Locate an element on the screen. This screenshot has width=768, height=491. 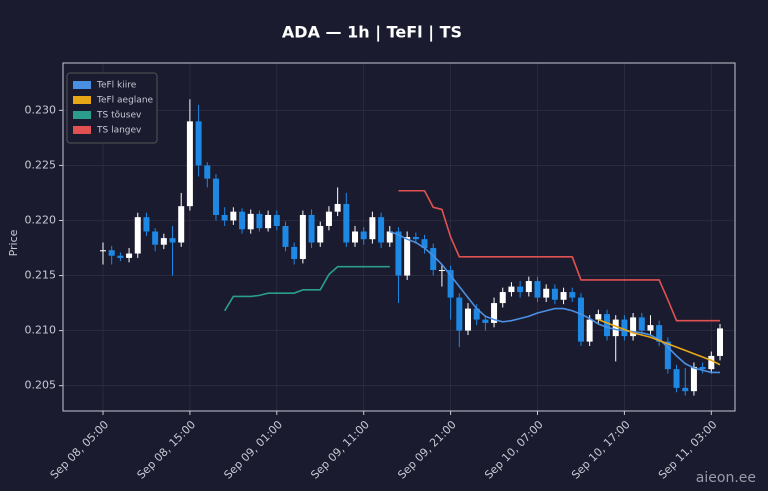
y-tick-label: 0.210 is located at coordinates (41, 330).